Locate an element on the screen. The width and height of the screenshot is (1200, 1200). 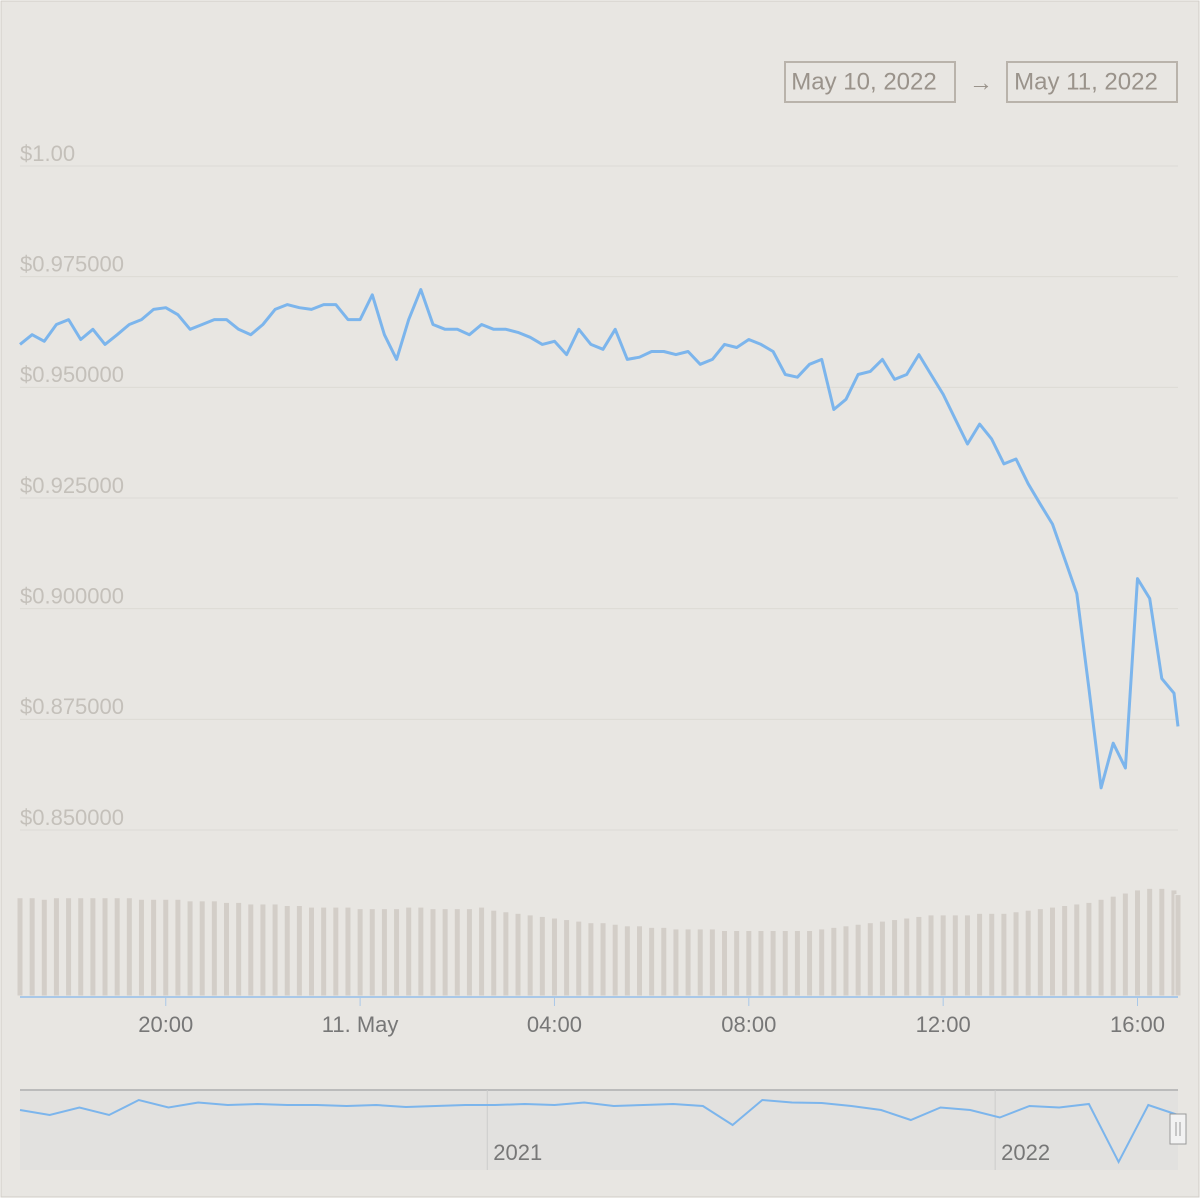
navigator-line is located at coordinates (599, 1131).